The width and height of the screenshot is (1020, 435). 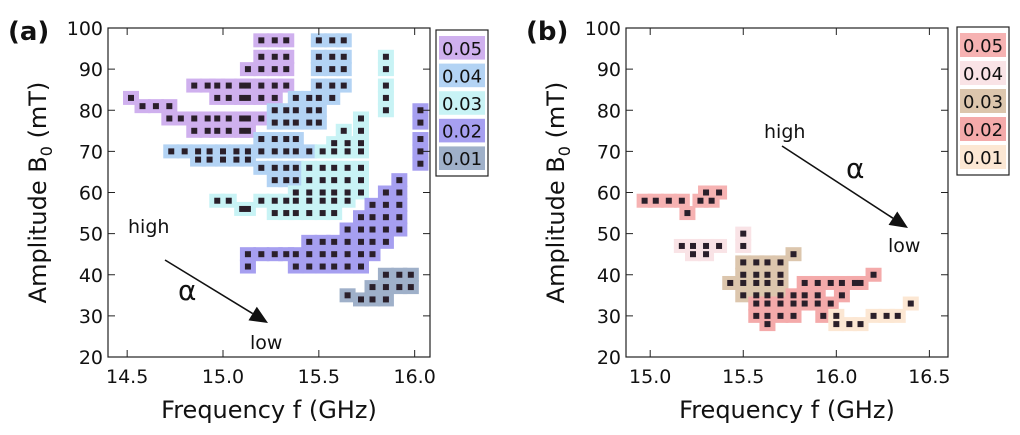 I want to click on legend: 0.05 0.04 0.03 0.02 0.01, so click(x=462, y=103).